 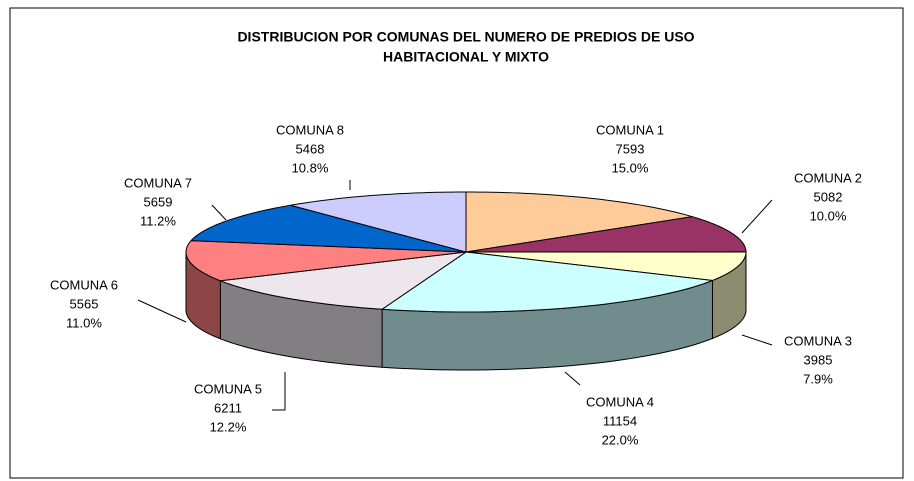 I want to click on data-label: 22.0%, so click(x=620, y=439).